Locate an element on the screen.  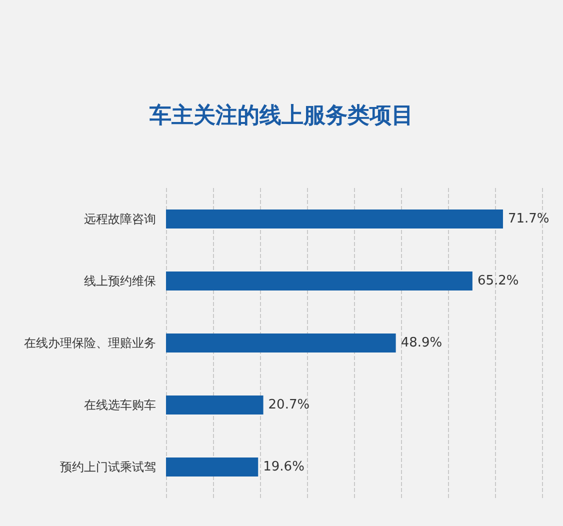
y-tick-label: 远程故障咨询 is located at coordinates (120, 219).